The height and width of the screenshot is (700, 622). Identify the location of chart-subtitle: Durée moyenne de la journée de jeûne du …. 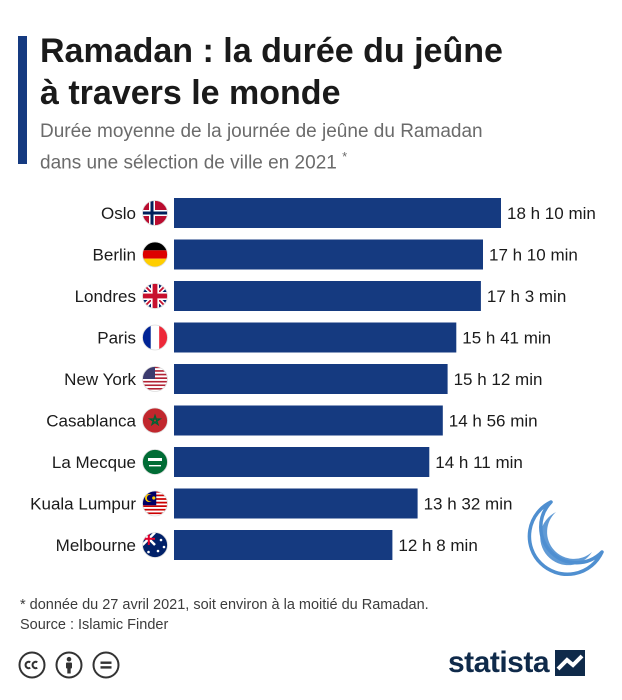
(320, 147).